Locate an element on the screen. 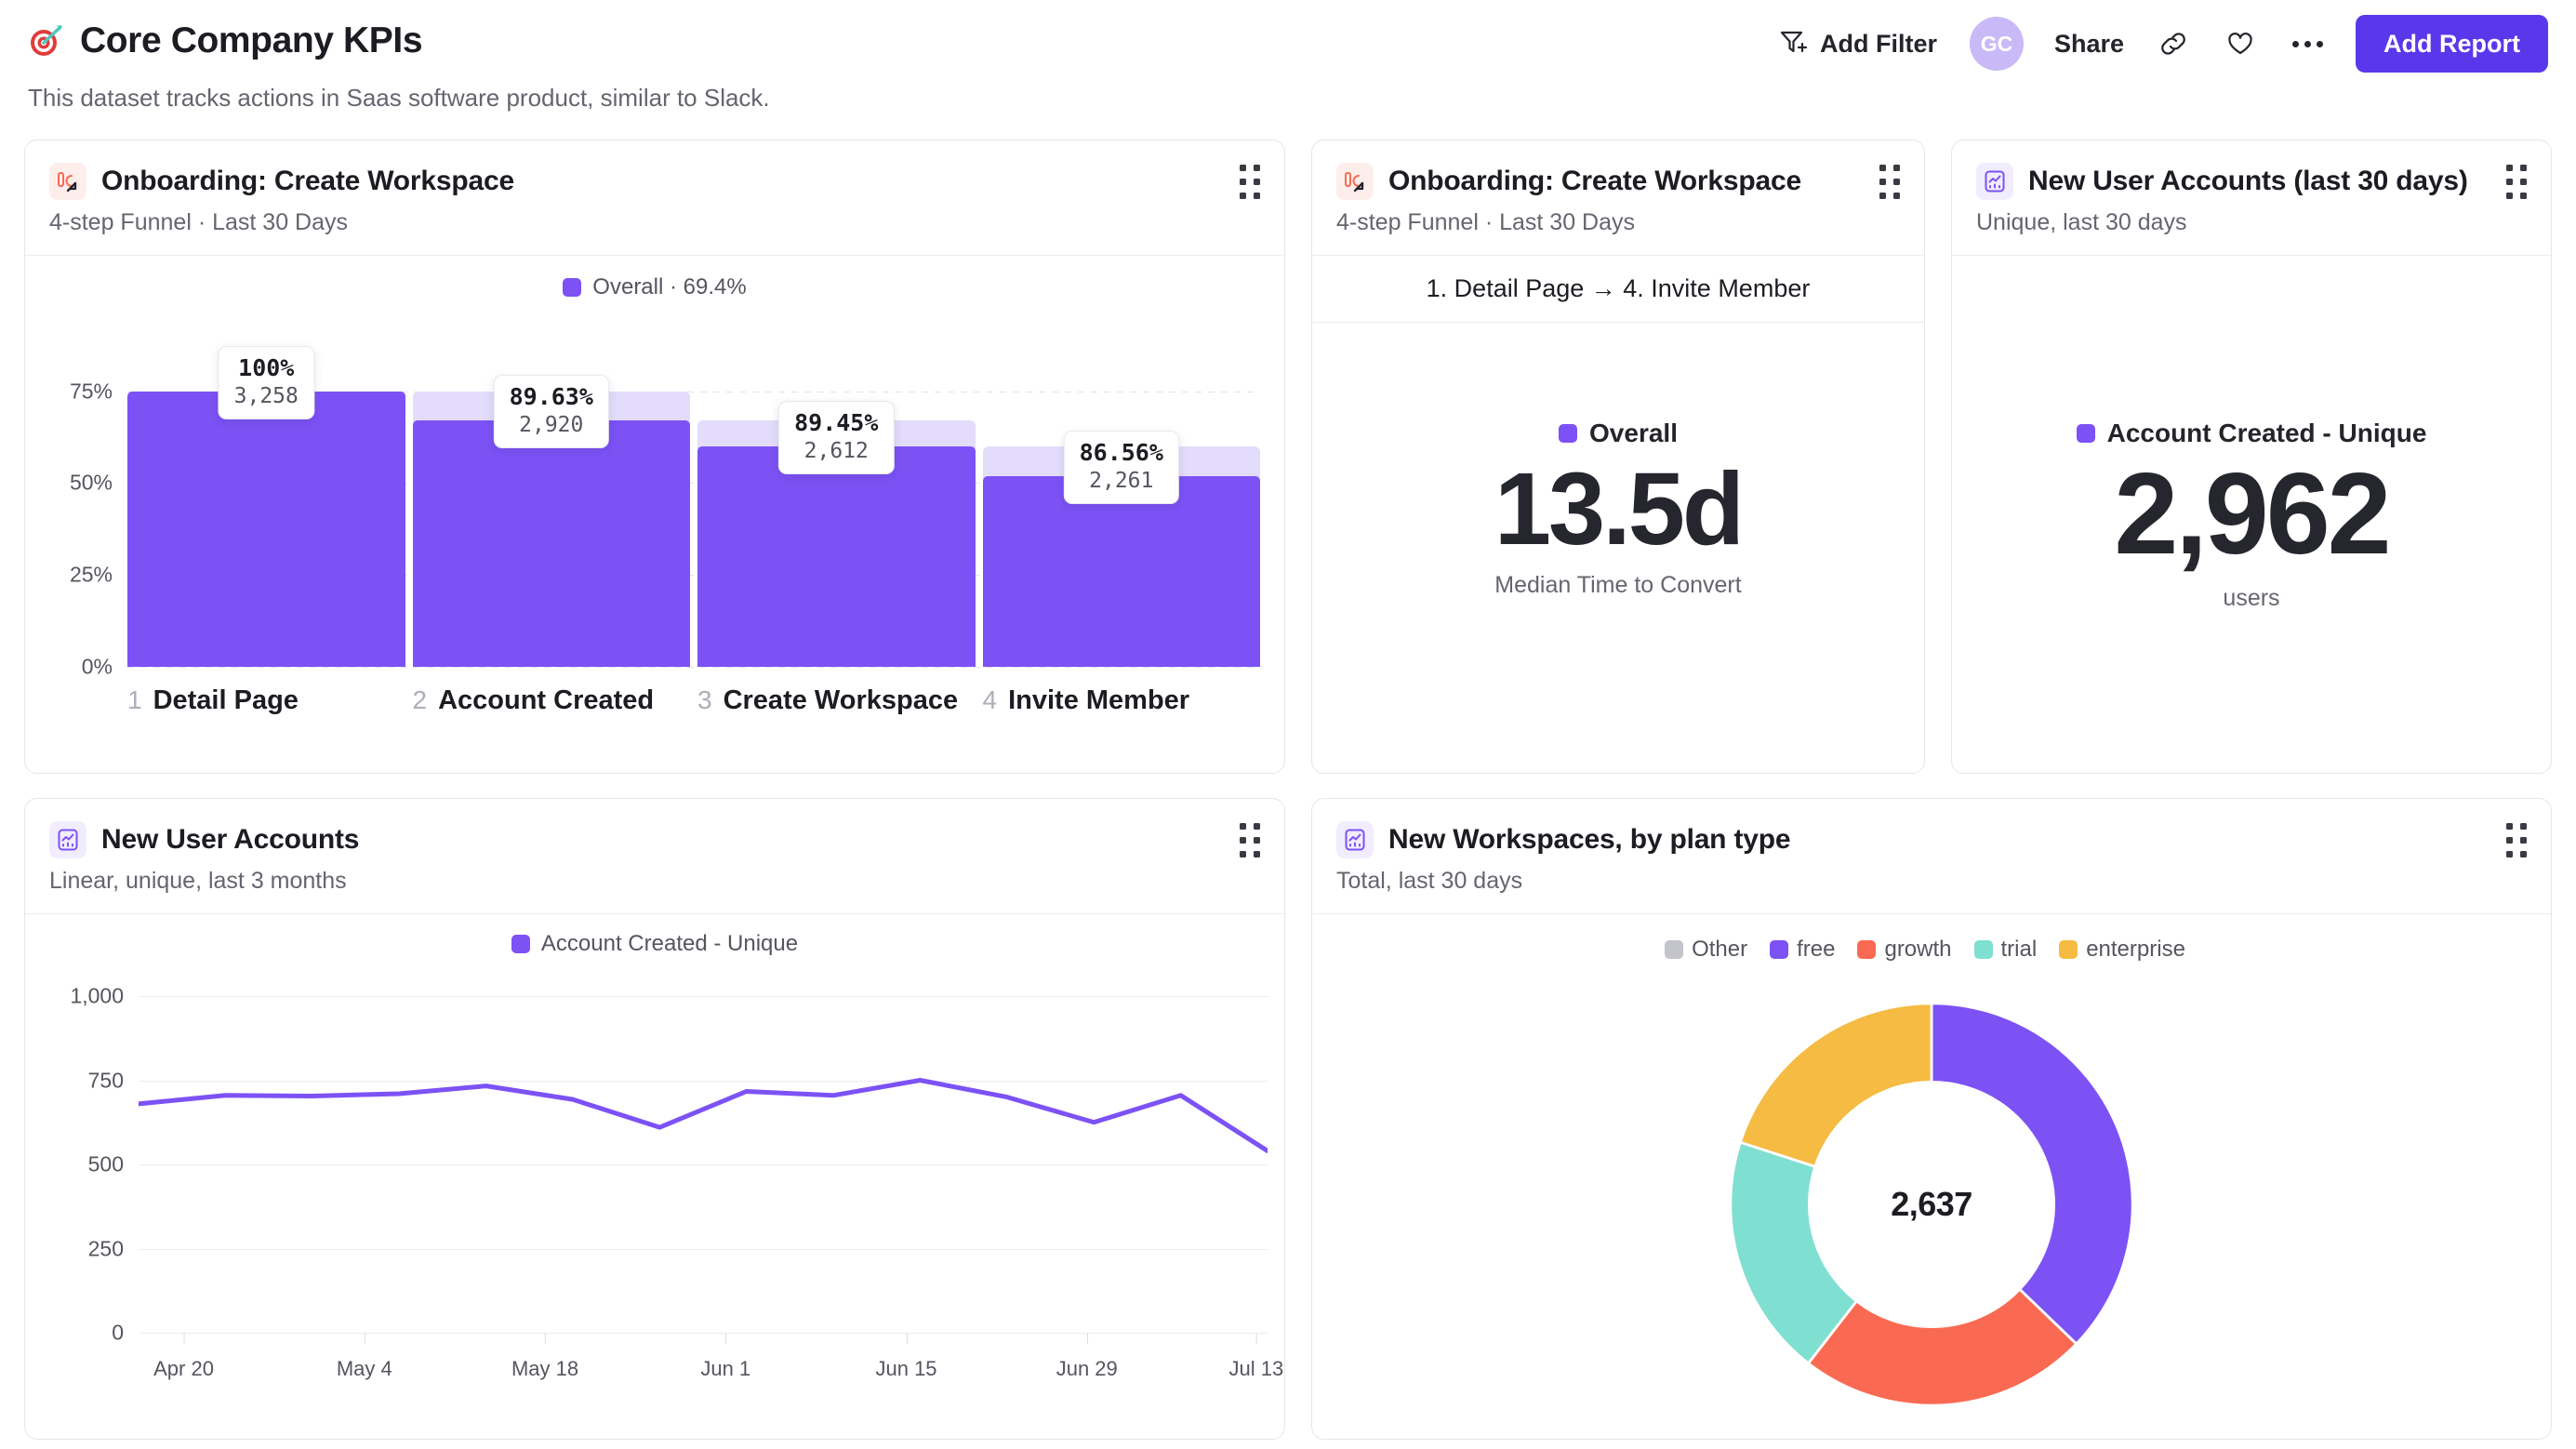 This screenshot has width=2576, height=1449. donut-svg is located at coordinates (1931, 1204).